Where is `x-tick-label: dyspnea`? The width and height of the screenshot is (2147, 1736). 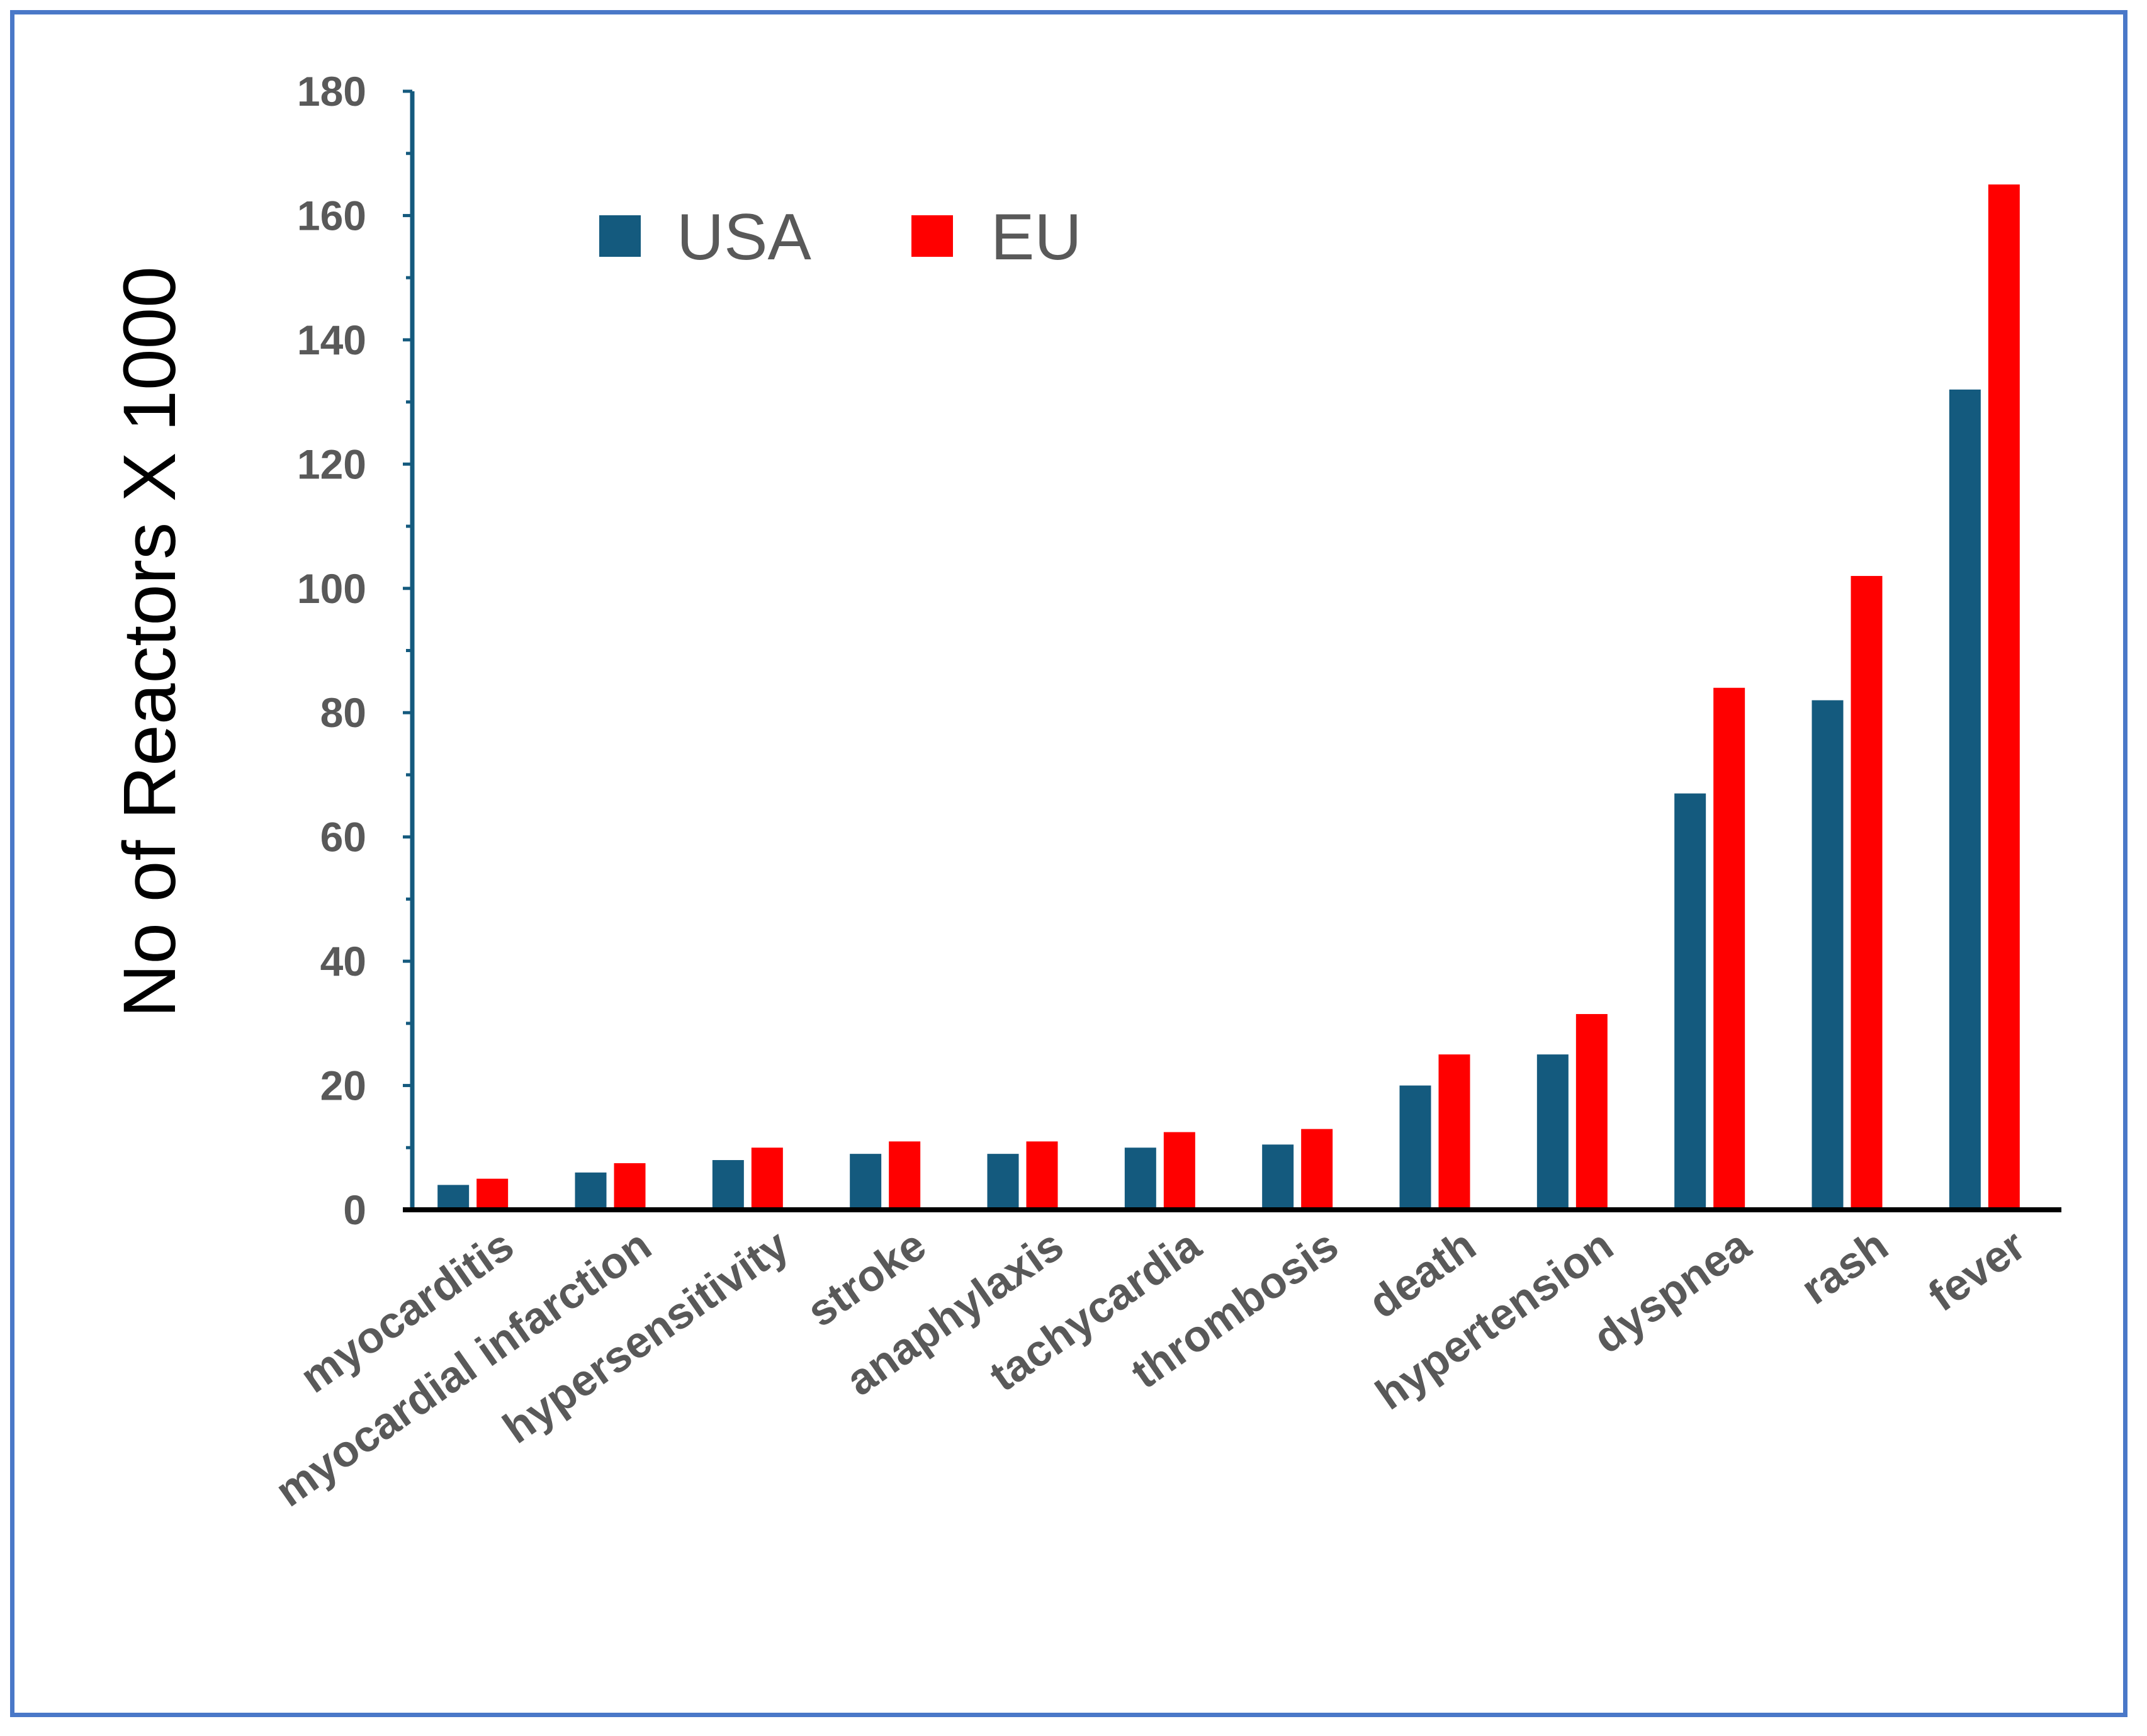 x-tick-label: dyspnea is located at coordinates (1671, 1291).